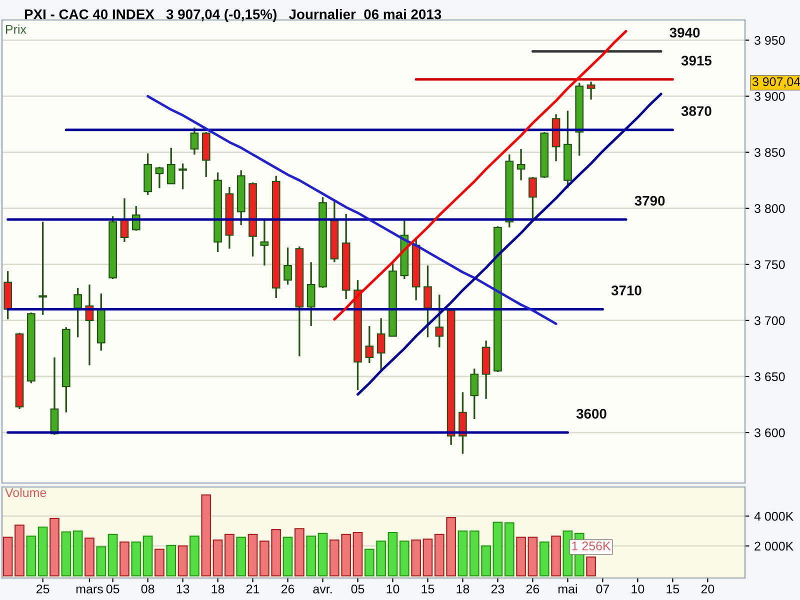 The height and width of the screenshot is (600, 800). I want to click on chart-title: PXI - CAC 40 INDEX 3 907,04 (-0,15%) Journalier 06 mai 2013, so click(233, 15).